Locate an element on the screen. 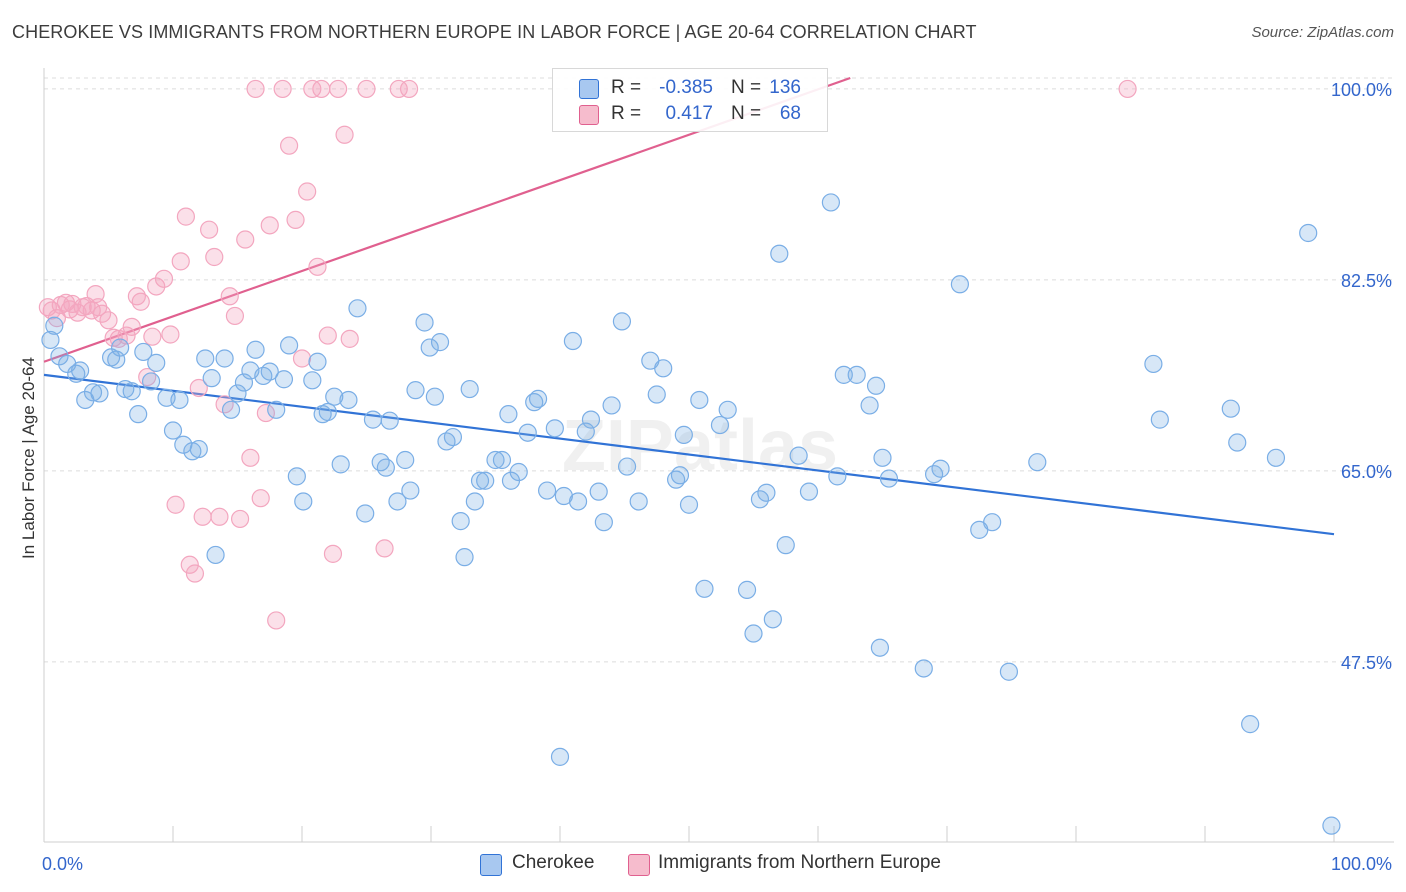  legend-label-cherokee: Cherokee is located at coordinates (553, 862).